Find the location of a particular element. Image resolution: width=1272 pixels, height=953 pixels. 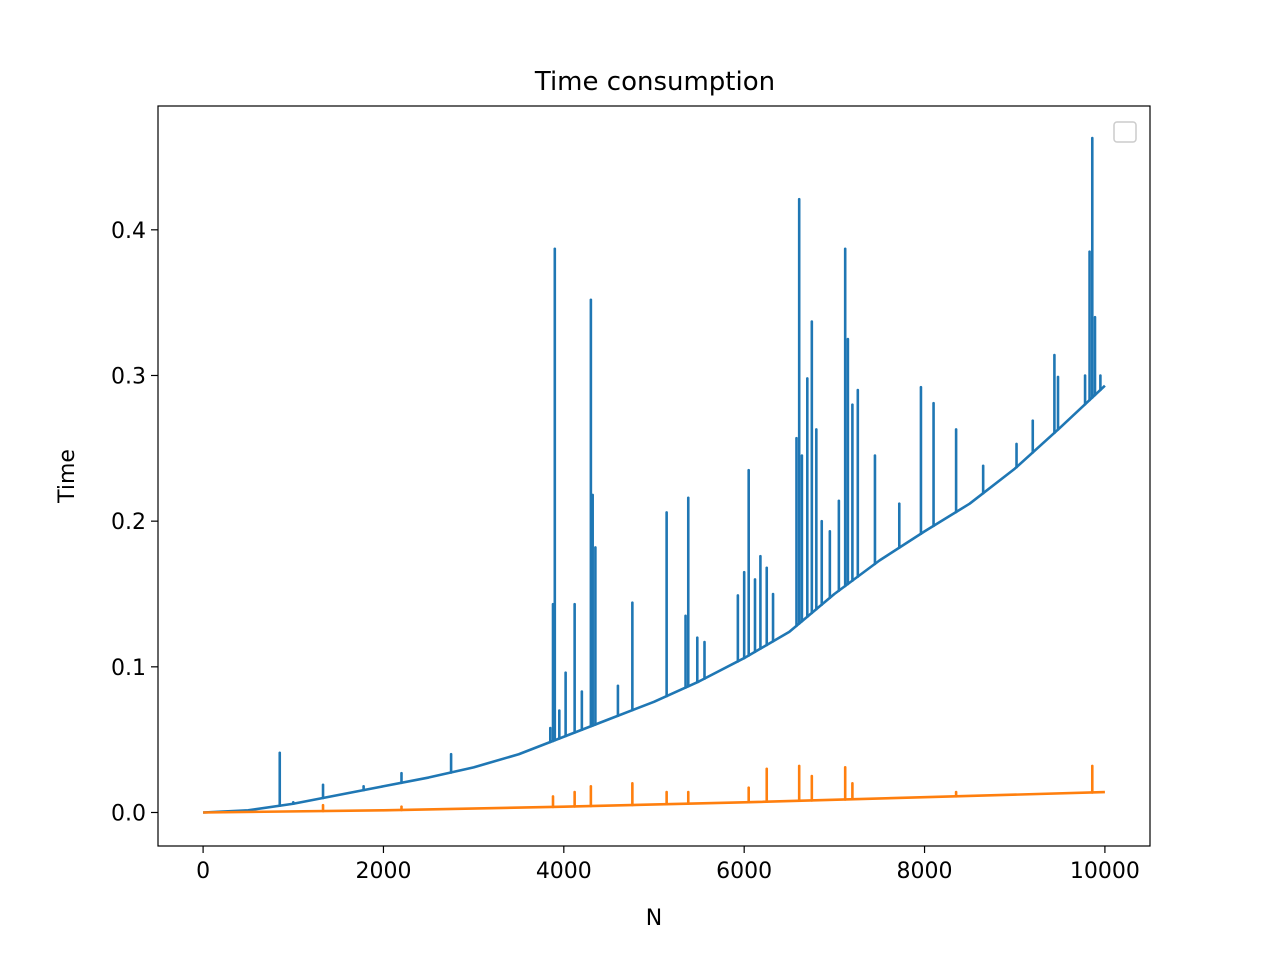

x-tick-label: 10000 is located at coordinates (1105, 871).